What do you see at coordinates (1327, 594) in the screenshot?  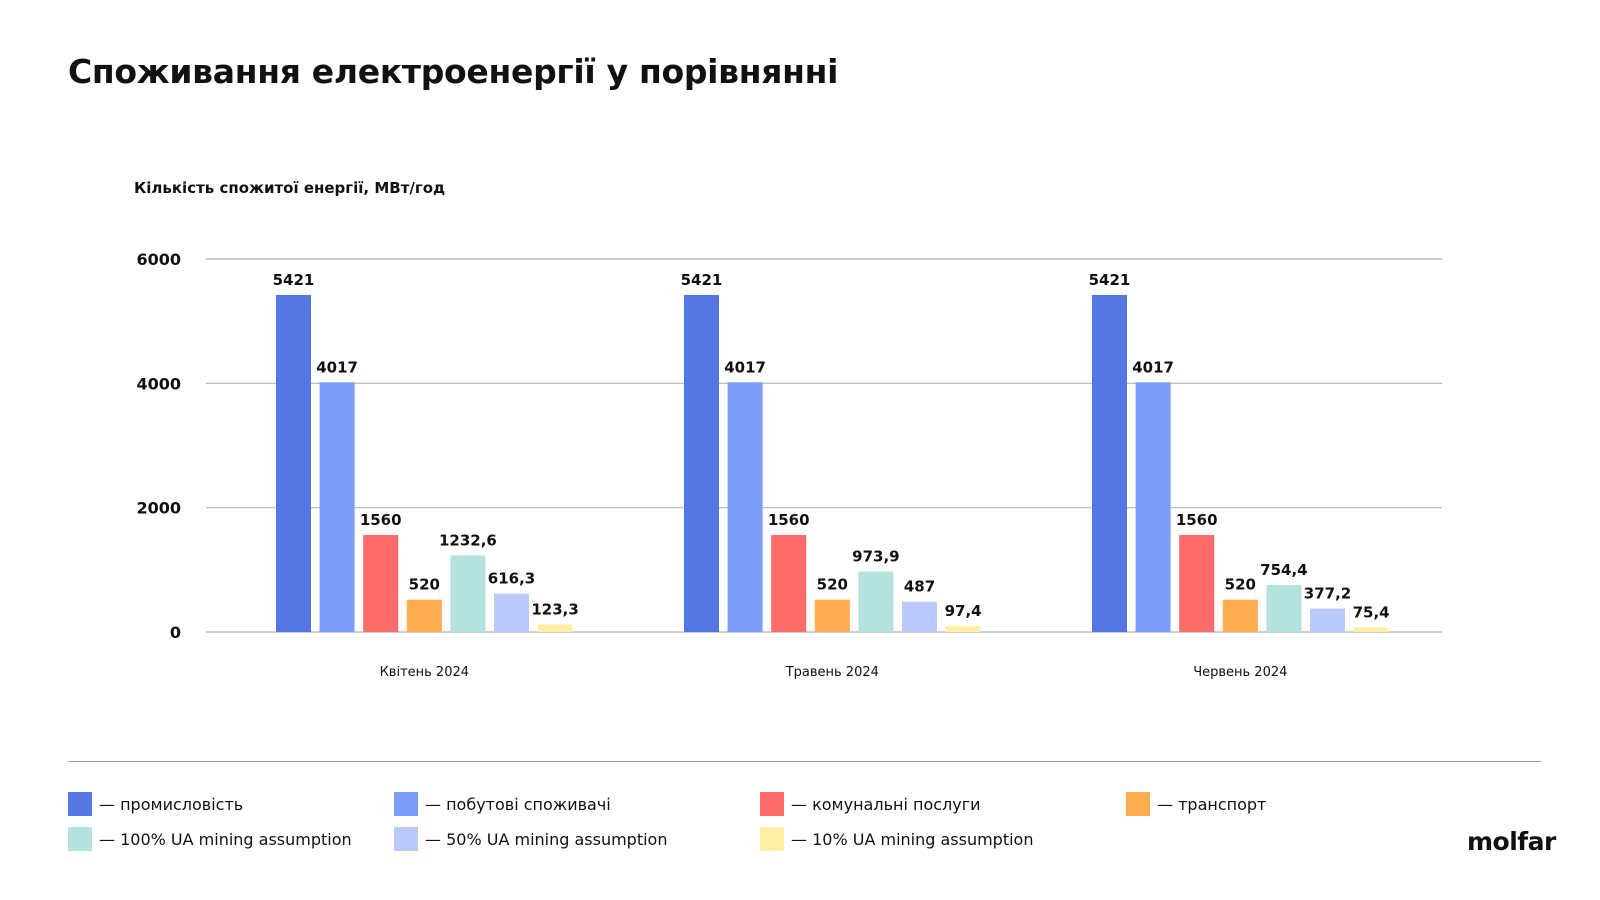 I see `data-label: 377,2` at bounding box center [1327, 594].